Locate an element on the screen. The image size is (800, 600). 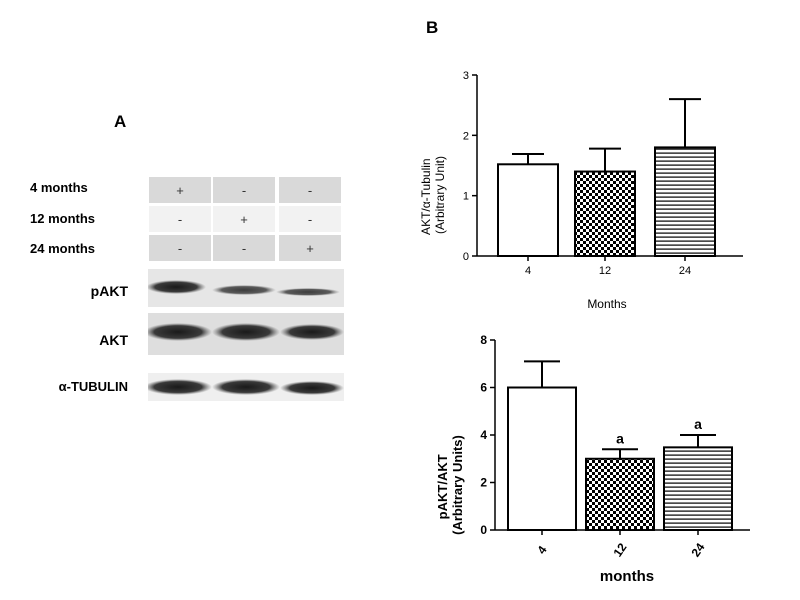
y-axis-label-line2: (Arbitrary Units) is located at coordinates (457, 485).